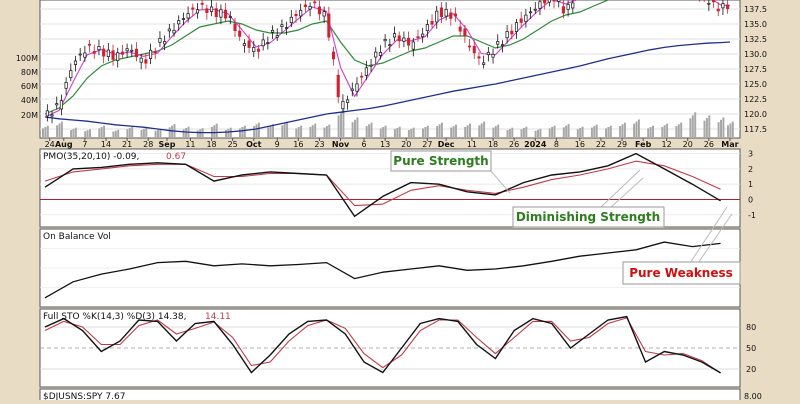 The image size is (800, 404). I want to click on obv-line, so click(382, 270).